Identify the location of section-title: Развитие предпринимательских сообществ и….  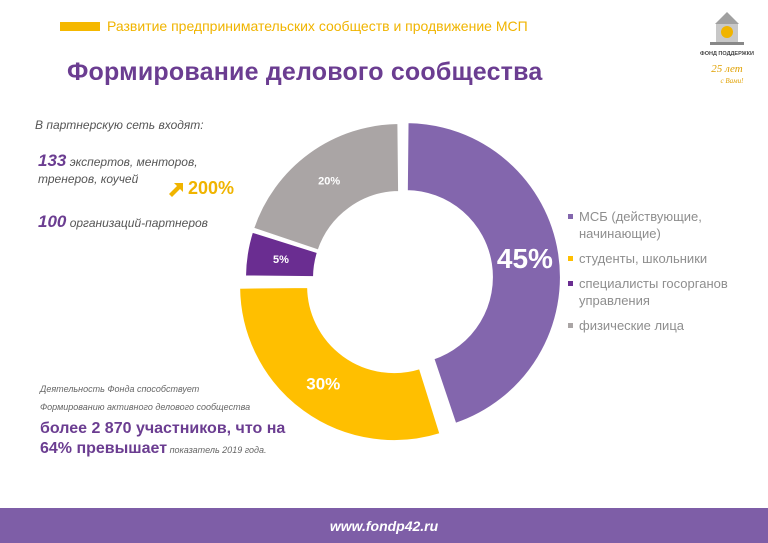
(317, 26).